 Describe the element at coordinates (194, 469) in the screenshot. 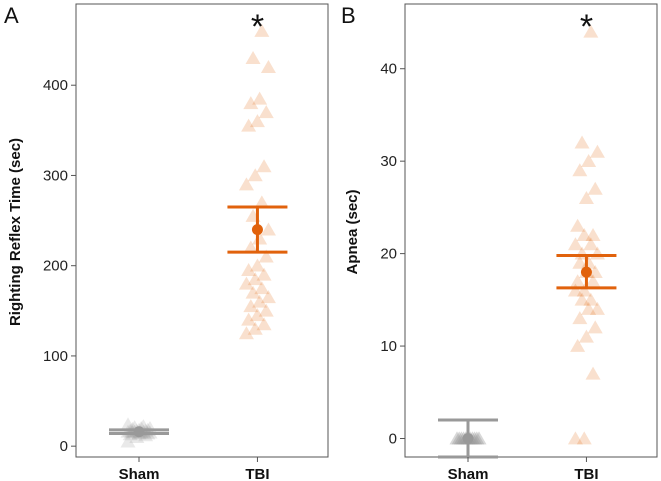

I see `panel-a-x-categories: Sham TBI` at that location.